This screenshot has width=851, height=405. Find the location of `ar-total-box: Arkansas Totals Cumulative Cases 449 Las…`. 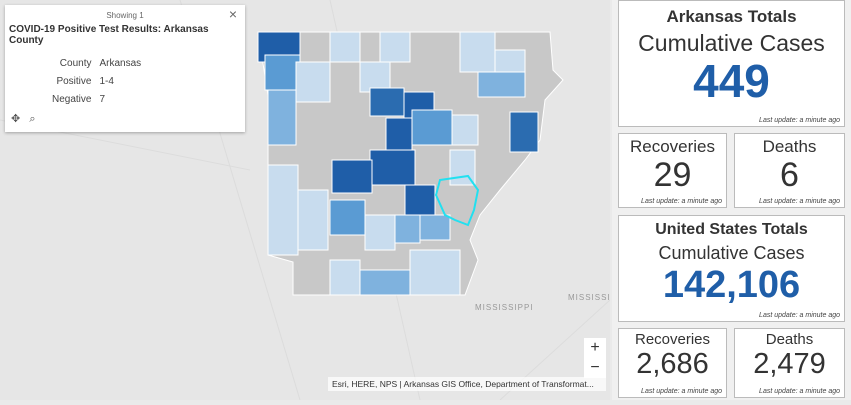

ar-total-box: Arkansas Totals Cumulative Cases 449 Las… is located at coordinates (731, 63).